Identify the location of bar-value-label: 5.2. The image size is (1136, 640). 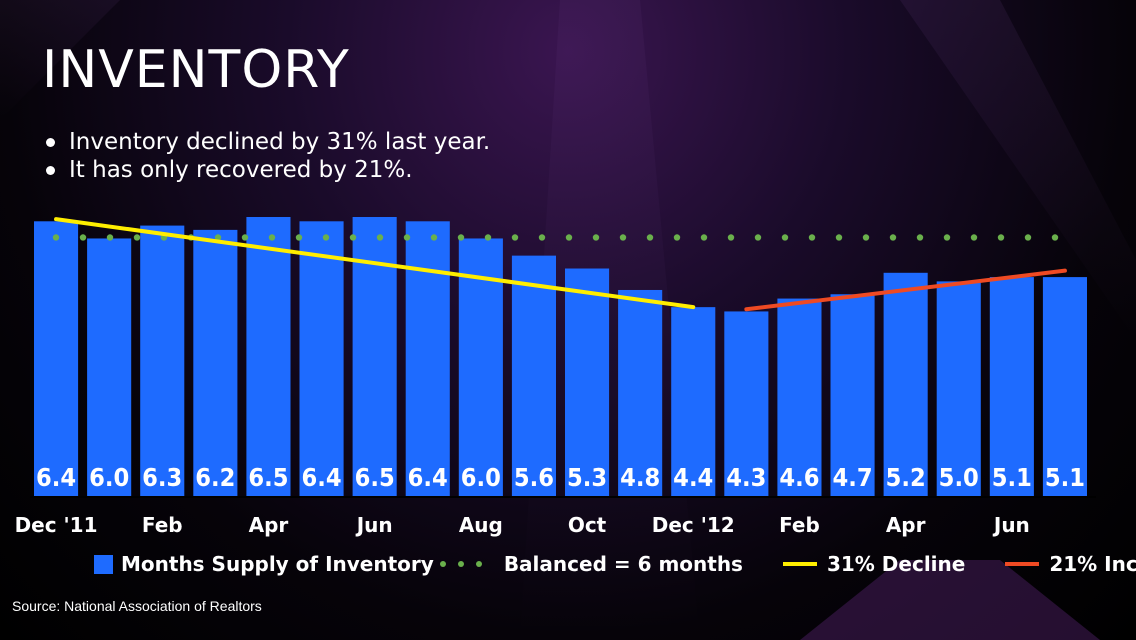
(906, 477).